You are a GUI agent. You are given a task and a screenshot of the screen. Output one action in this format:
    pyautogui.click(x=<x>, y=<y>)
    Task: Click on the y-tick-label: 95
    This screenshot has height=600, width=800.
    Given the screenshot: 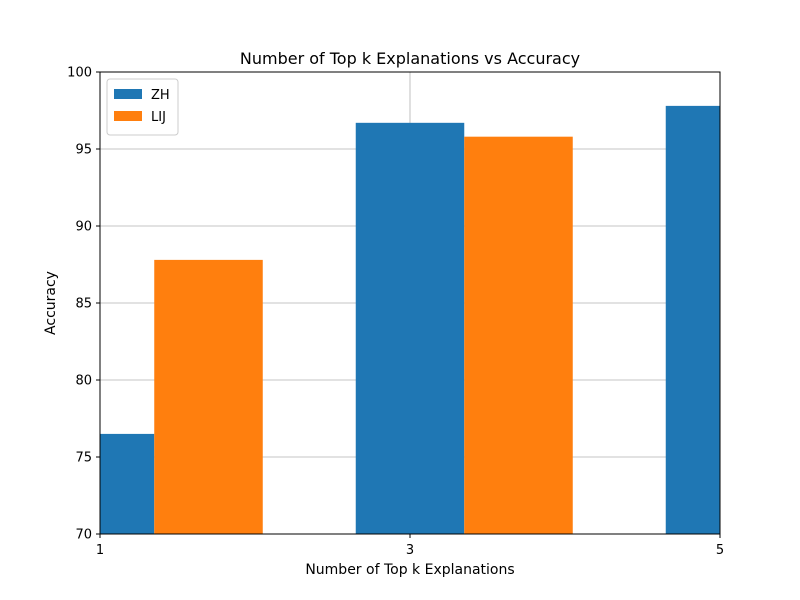 What is the action you would take?
    pyautogui.click(x=83, y=150)
    